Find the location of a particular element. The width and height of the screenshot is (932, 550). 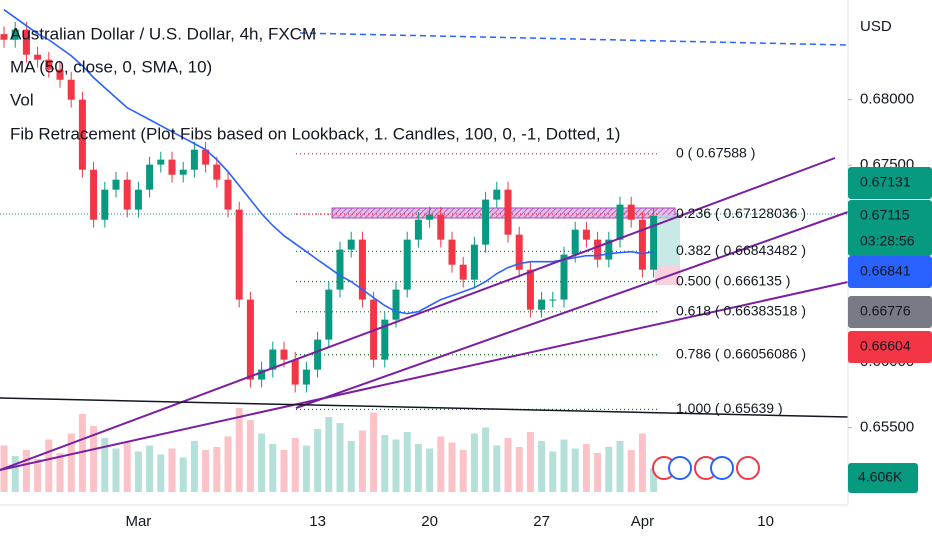

fib-label: 0.500 ( 0.666135 ) is located at coordinates (733, 280).